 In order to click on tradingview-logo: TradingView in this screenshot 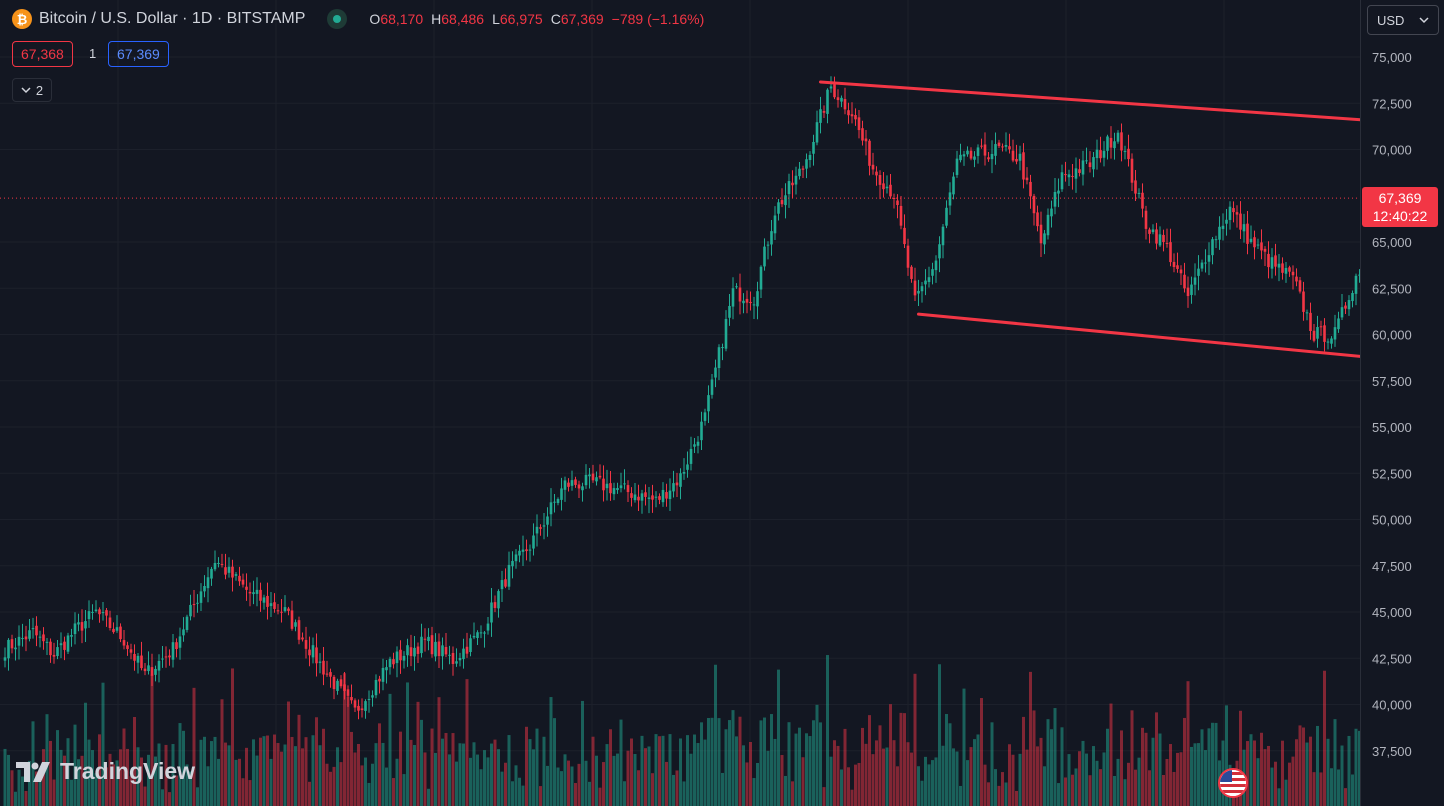, I will do `click(105, 771)`.